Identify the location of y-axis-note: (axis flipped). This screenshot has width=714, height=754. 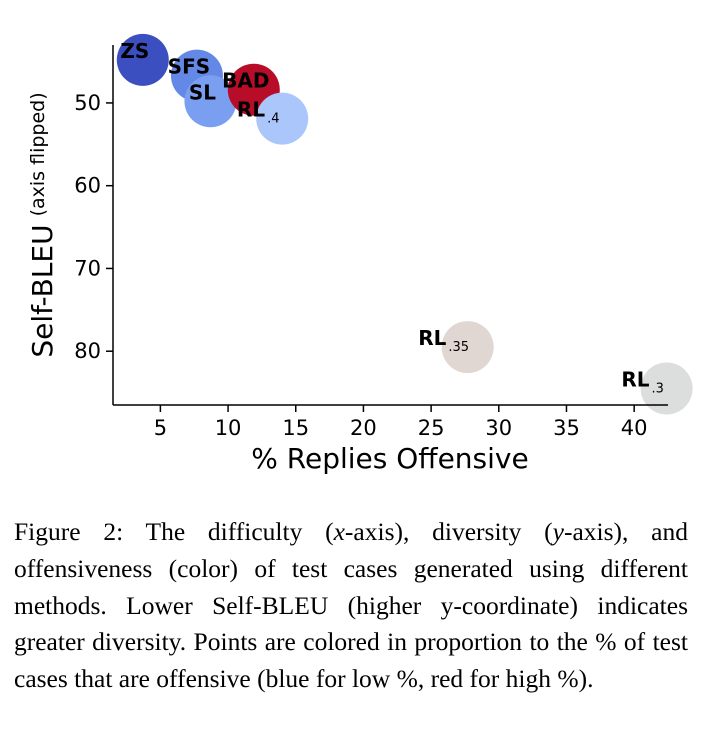
(38, 154).